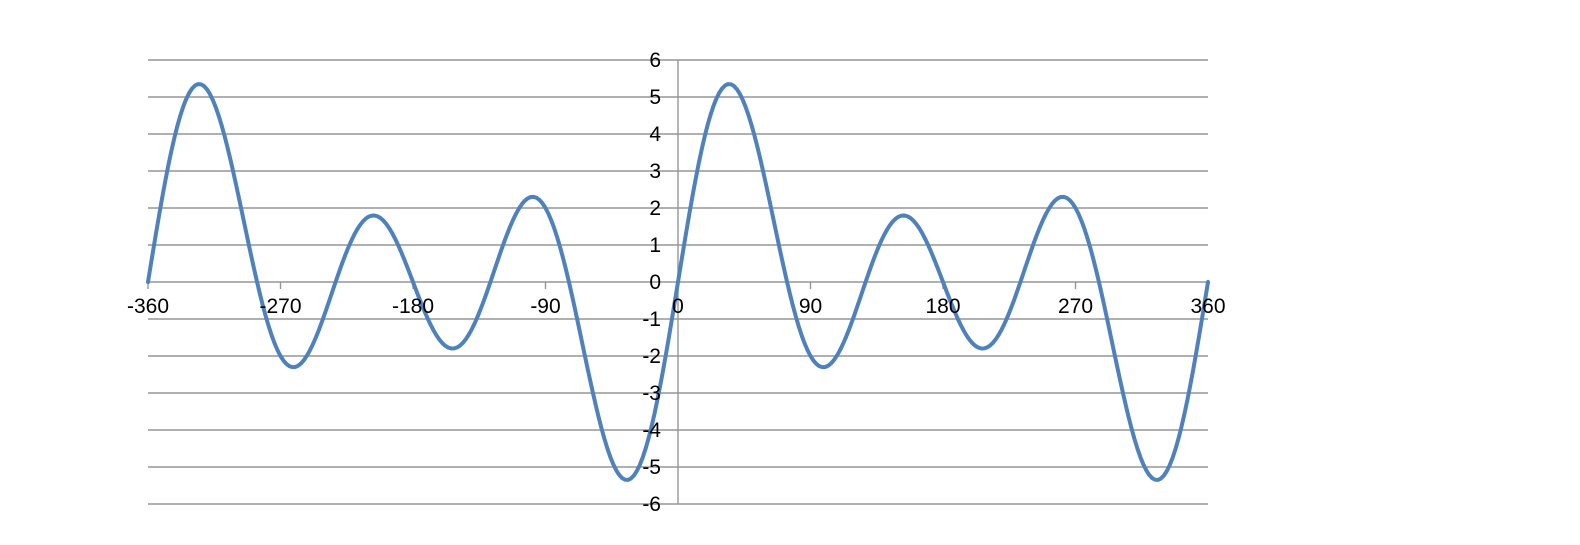 The height and width of the screenshot is (545, 1580). Describe the element at coordinates (1075, 306) in the screenshot. I see `x-tick-label: 270` at that location.